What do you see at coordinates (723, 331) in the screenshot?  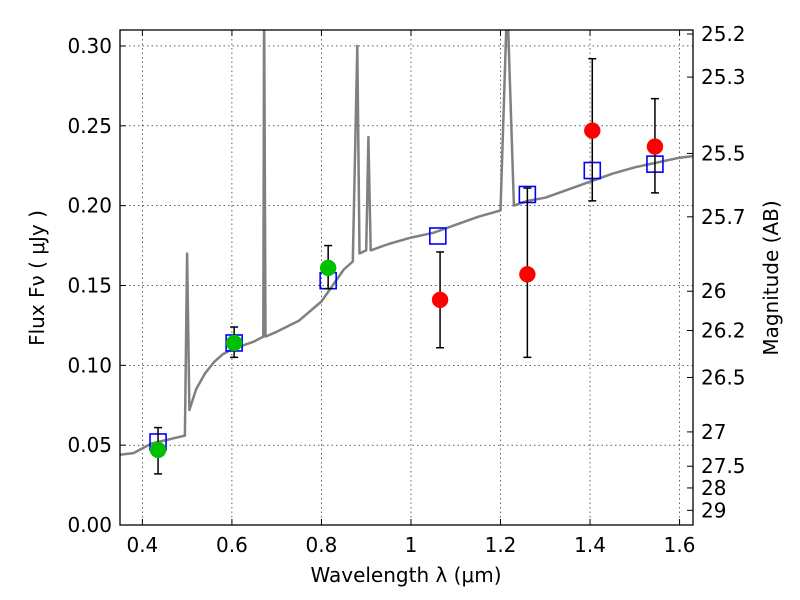 I see `right-tick-label: 26.2` at bounding box center [723, 331].